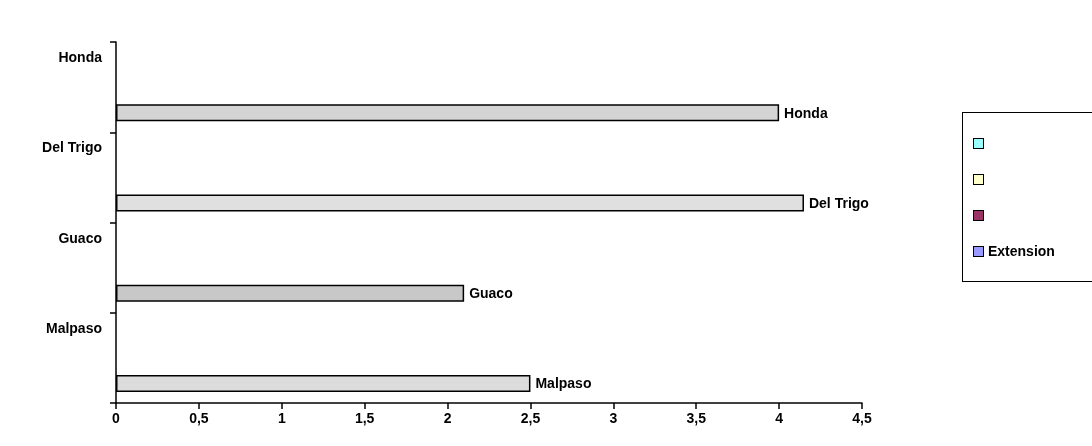 Image resolution: width=1092 pixels, height=446 pixels. I want to click on y-tick-label: Guaco, so click(80, 237).